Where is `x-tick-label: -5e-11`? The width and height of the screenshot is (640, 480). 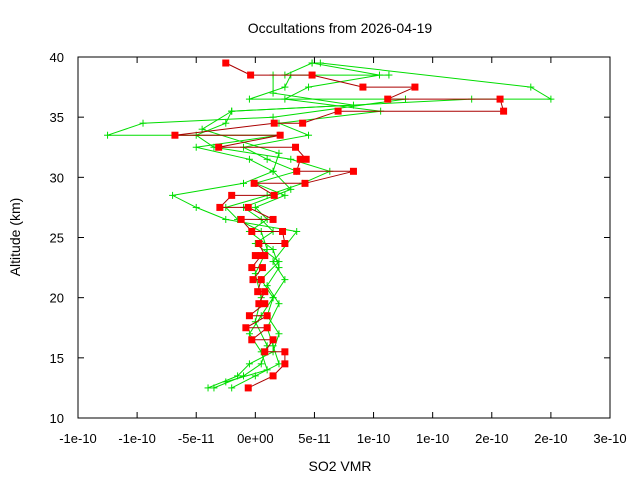 x-tick-label: -5e-11 is located at coordinates (196, 438).